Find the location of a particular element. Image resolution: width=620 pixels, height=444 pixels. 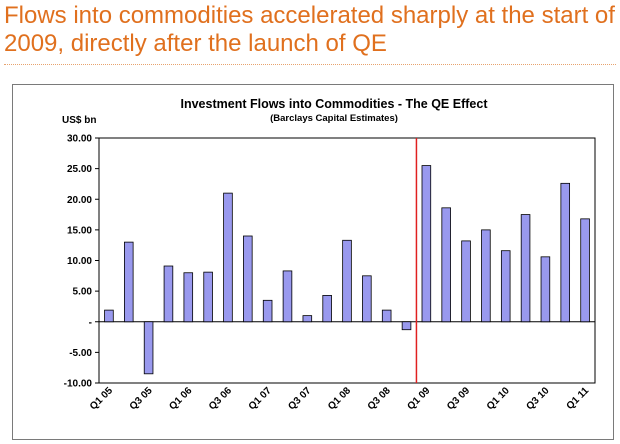

x-tick-label: Q1 10 is located at coordinates (498, 398).